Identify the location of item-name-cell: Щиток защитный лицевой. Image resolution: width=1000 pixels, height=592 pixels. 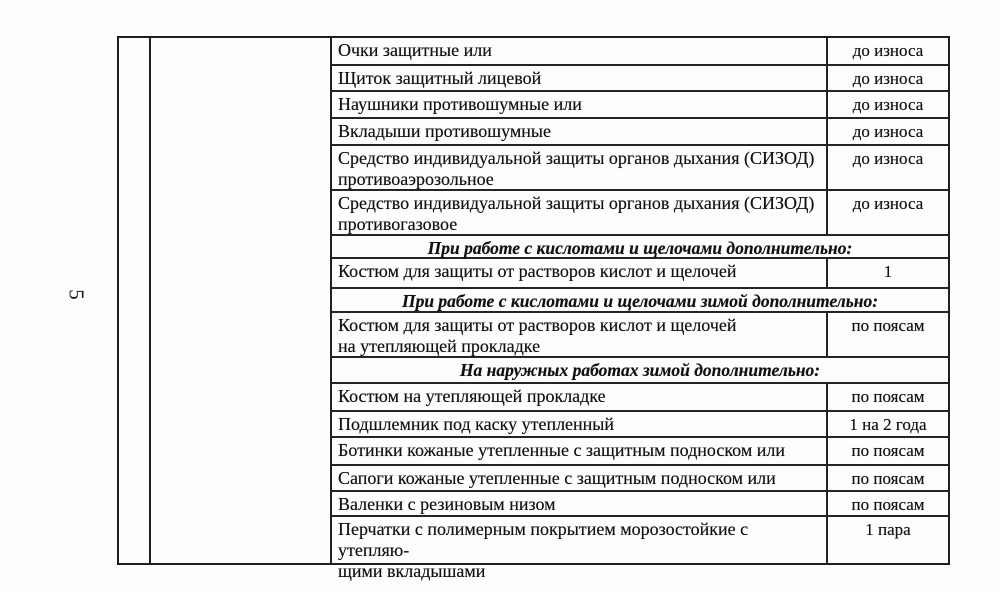
(440, 78).